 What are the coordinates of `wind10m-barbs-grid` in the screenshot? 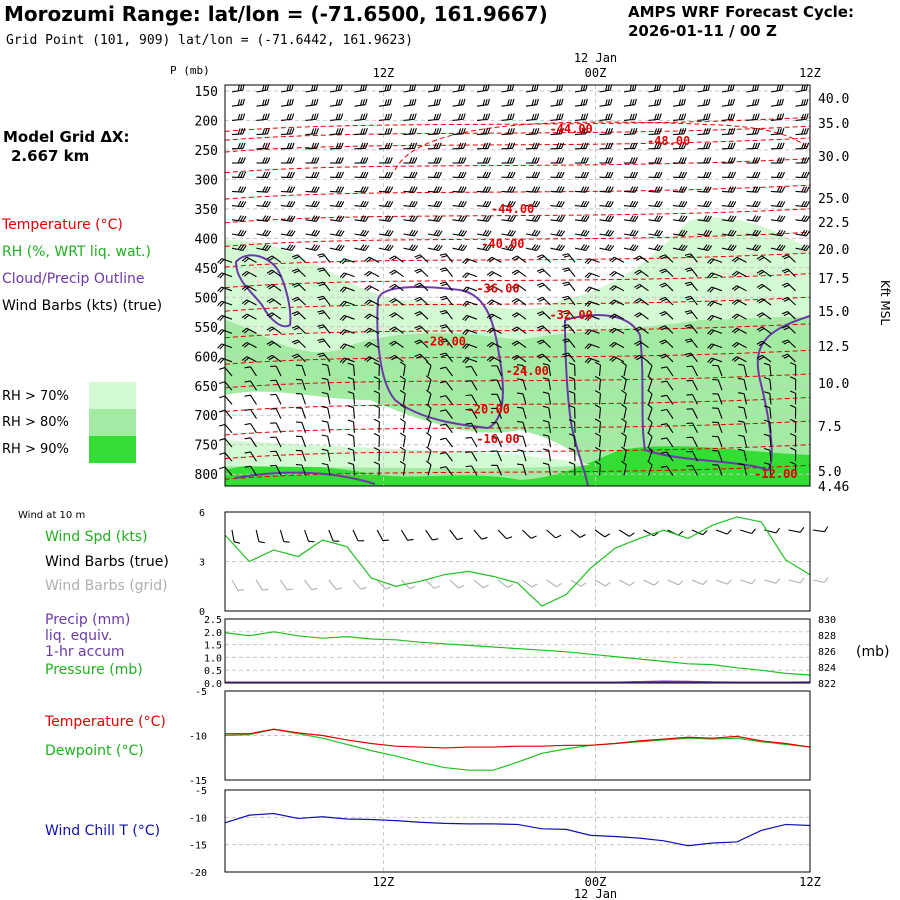 It's located at (530, 584).